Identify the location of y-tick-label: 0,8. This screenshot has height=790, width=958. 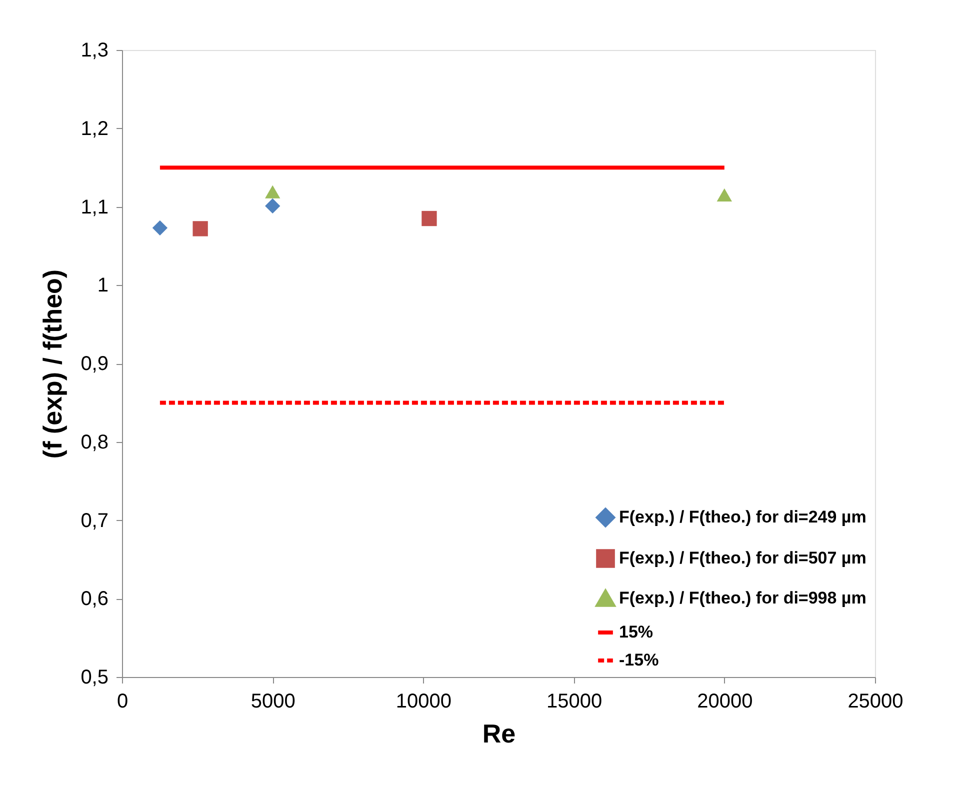
(94, 442).